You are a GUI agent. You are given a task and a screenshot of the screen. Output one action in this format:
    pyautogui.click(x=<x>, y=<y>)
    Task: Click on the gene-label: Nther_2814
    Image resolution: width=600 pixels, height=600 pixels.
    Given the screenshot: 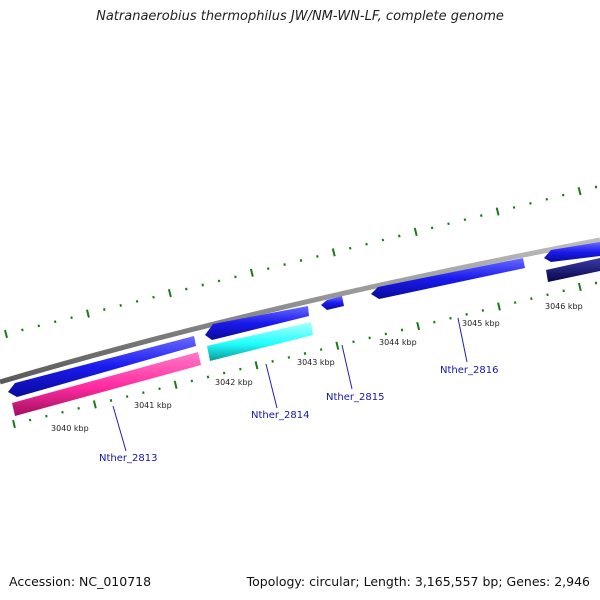 What is the action you would take?
    pyautogui.click(x=280, y=415)
    